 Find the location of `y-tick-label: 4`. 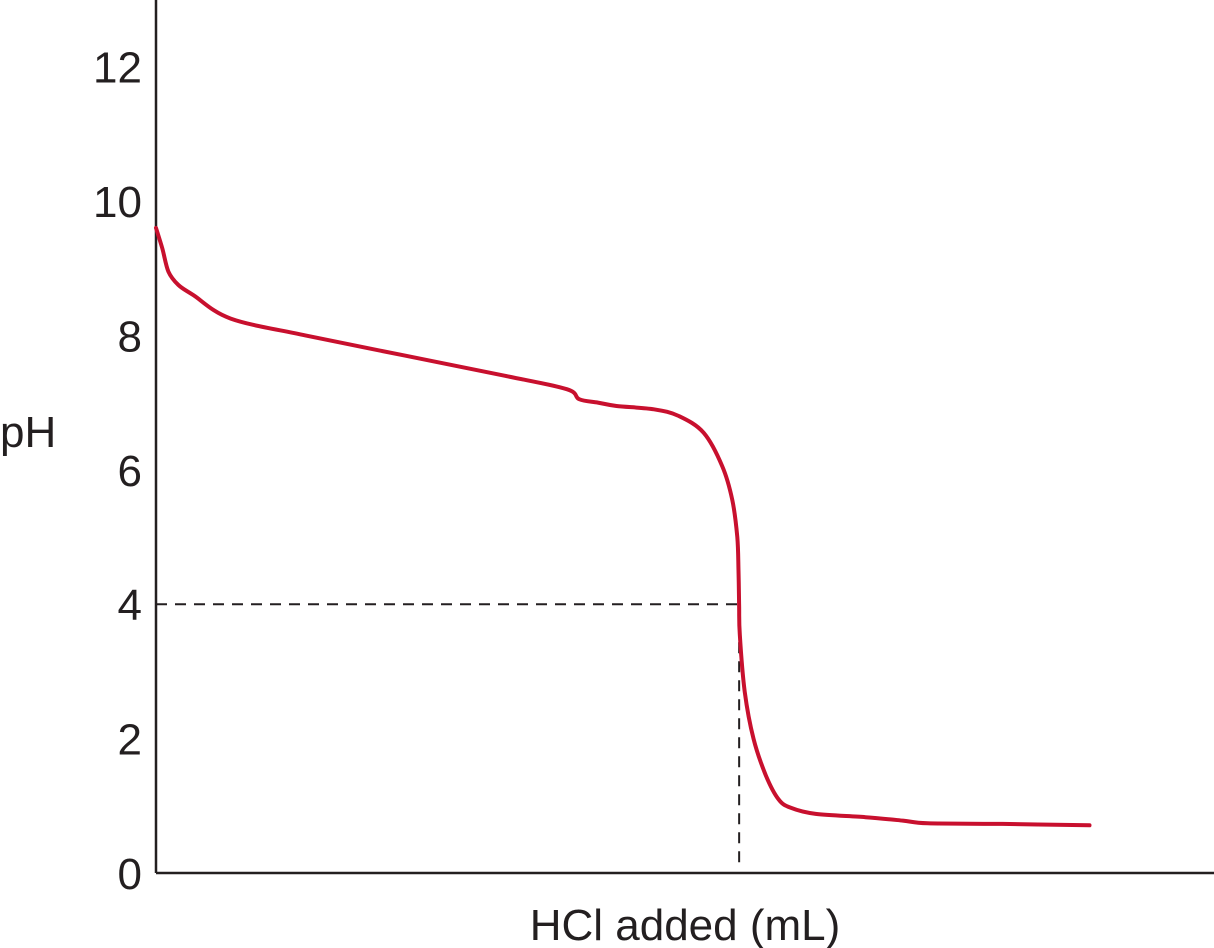

y-tick-label: 4 is located at coordinates (130, 605).